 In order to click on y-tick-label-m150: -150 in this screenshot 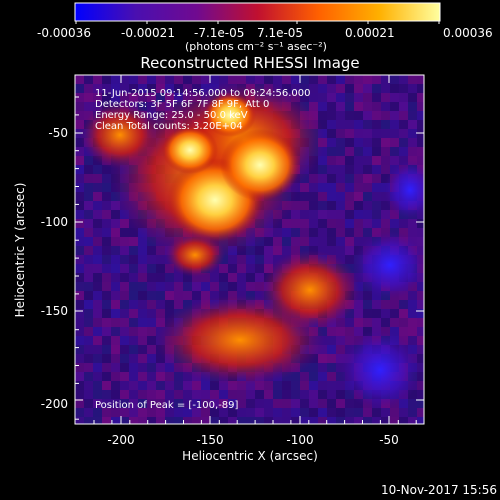, I will do `click(54, 311)`.